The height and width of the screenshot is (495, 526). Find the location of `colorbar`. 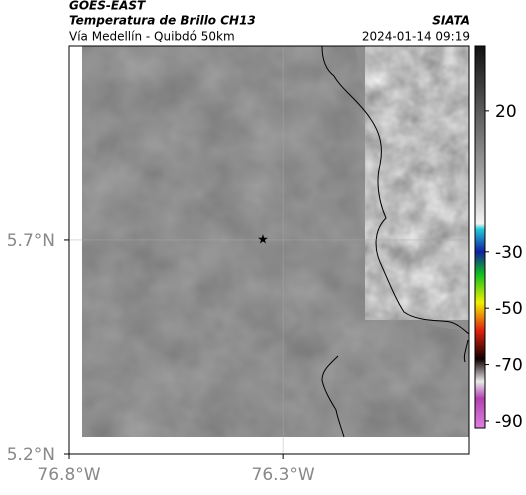

colorbar is located at coordinates (480, 237).